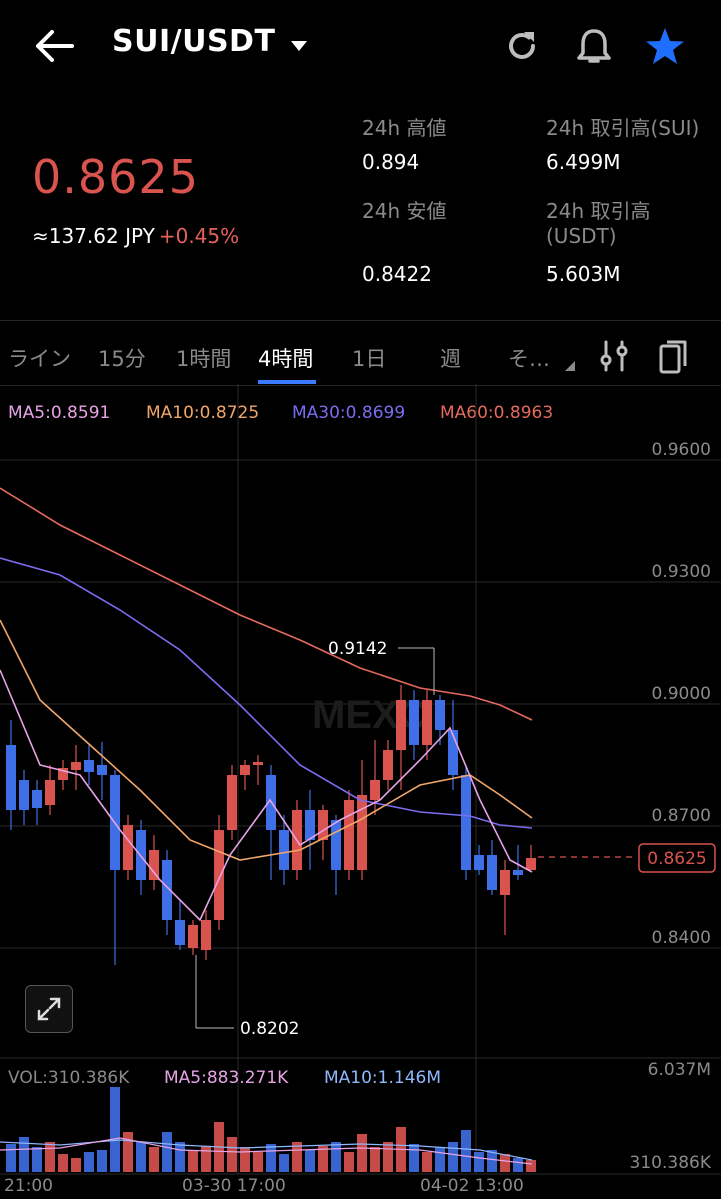 This screenshot has height=1199, width=721. Describe the element at coordinates (404, 128) in the screenshot. I see `high-label: 24h 高値` at that location.